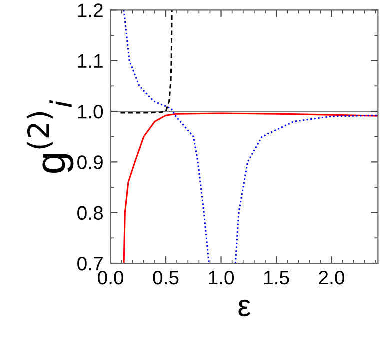 This screenshot has height=340, width=382. Describe the element at coordinates (90, 263) in the screenshot. I see `y-tick-label: 0.7` at that location.